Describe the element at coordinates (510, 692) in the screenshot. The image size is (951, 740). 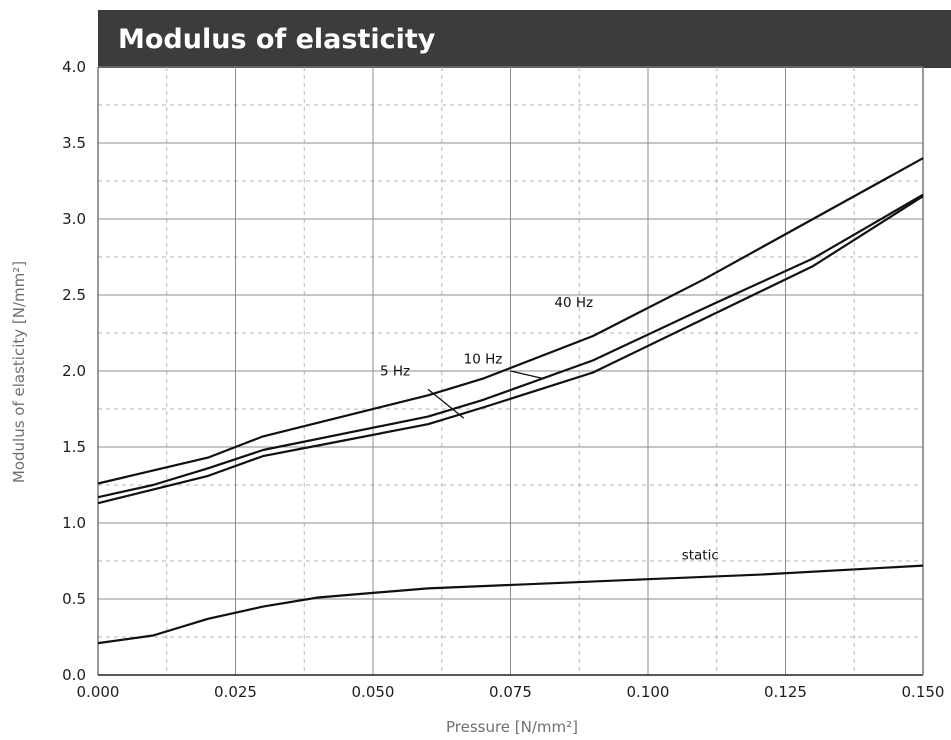
I see `x-tick-label: 0.075` at that location.